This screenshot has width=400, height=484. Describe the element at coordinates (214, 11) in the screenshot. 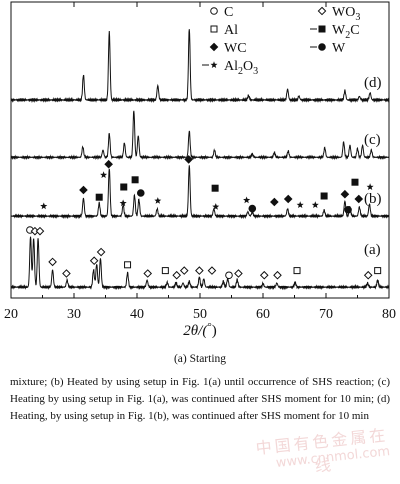

I see `legend-symbol-open-circle` at that location.